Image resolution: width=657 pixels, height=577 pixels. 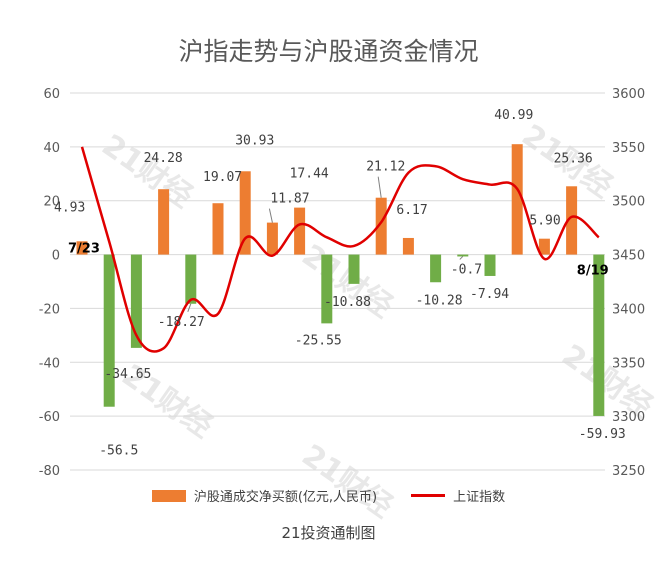 What do you see at coordinates (544, 221) in the screenshot?
I see `bar-data-label: 5.90` at bounding box center [544, 221].